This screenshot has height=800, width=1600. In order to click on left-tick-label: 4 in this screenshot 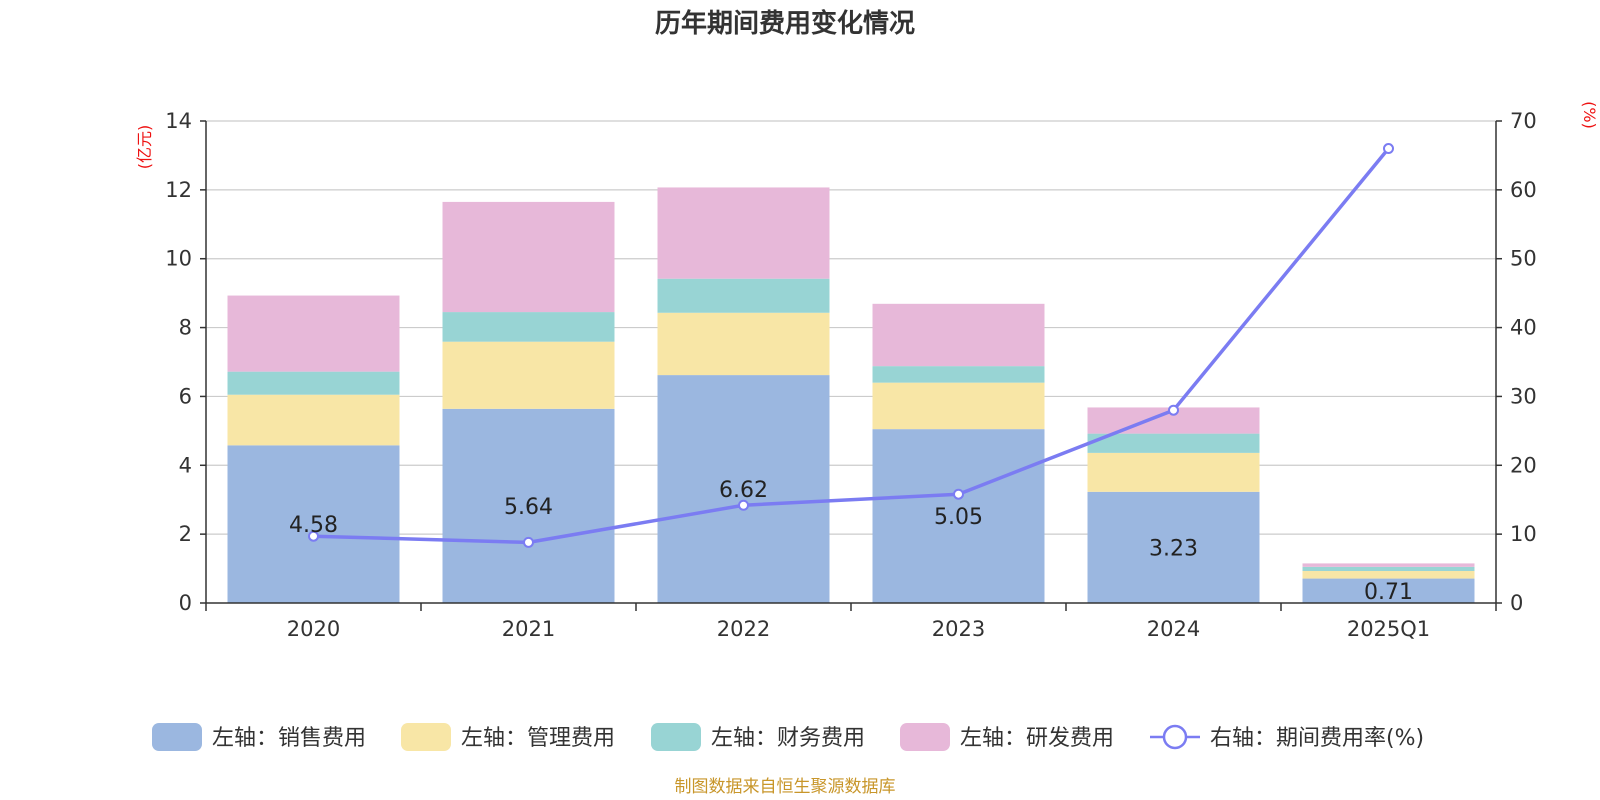, I will do `click(185, 465)`.